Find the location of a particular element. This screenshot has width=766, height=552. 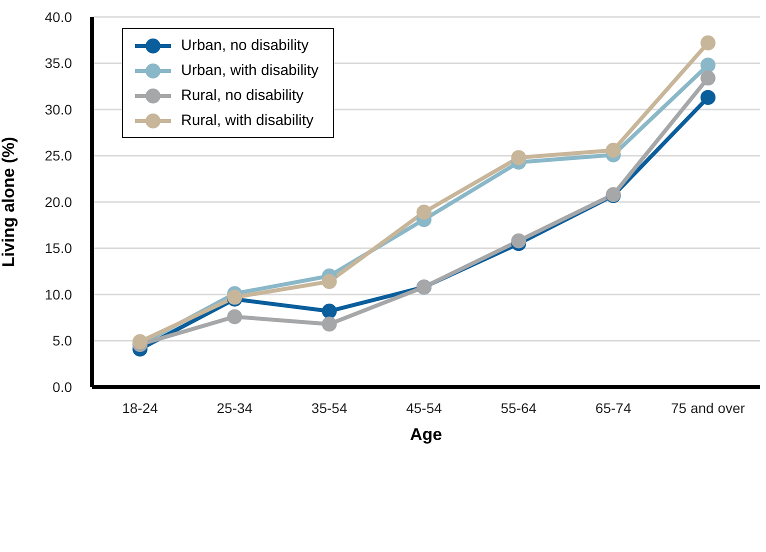

x-tick-label: 35-54 is located at coordinates (329, 408).